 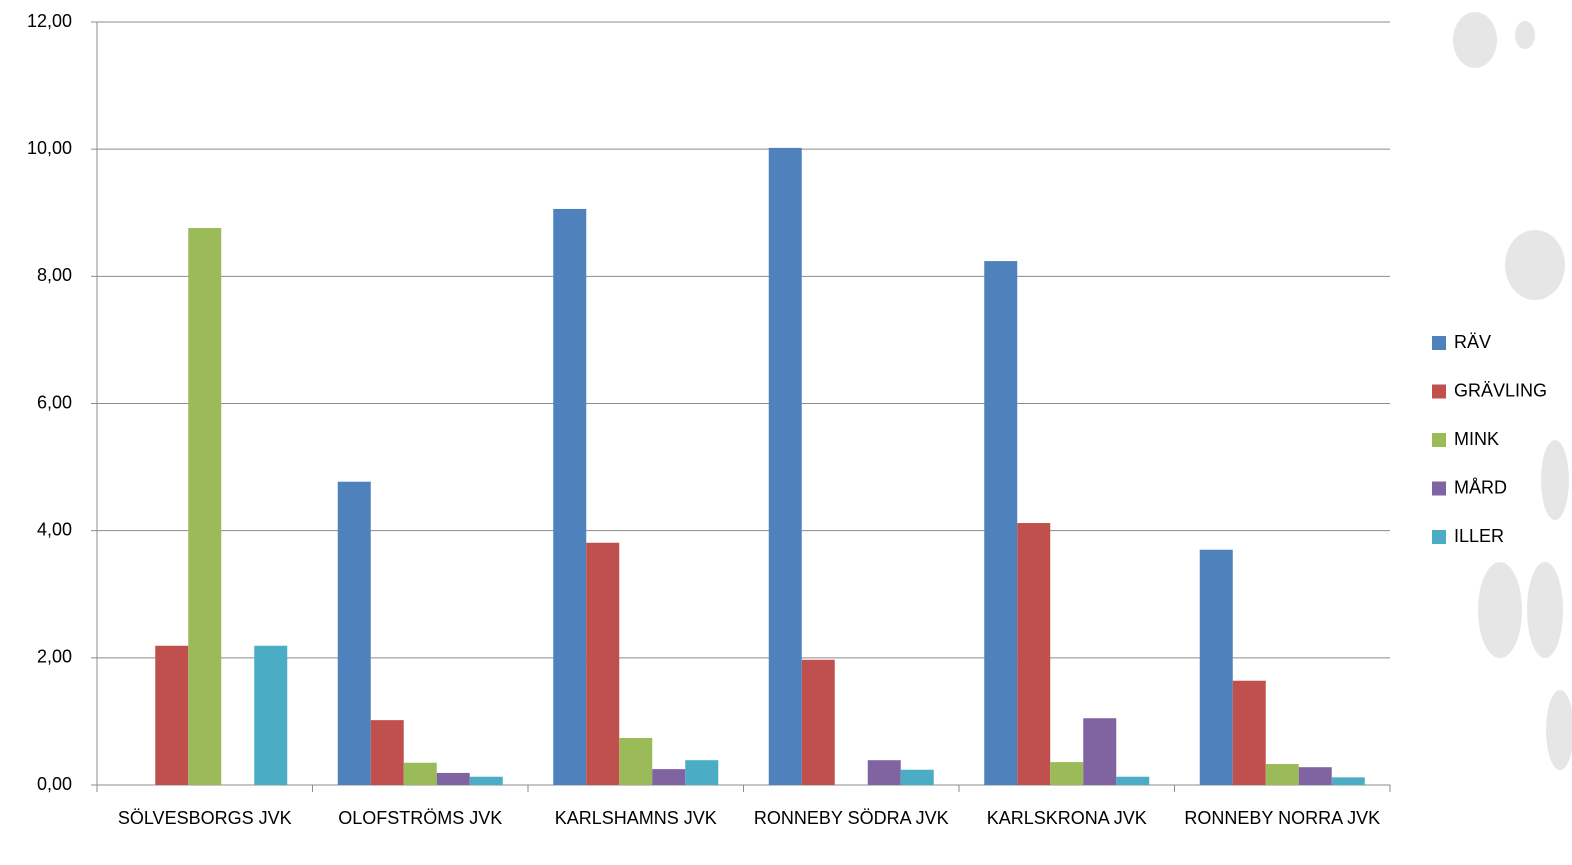 I want to click on paw-decoration, so click(x=1512, y=391).